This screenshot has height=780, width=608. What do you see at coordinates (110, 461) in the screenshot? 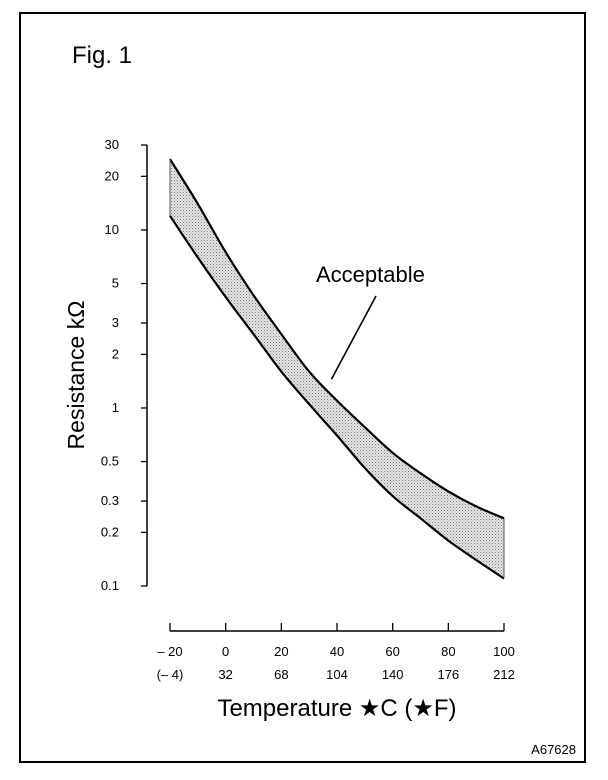
I see `y-tick-label: 0.5` at bounding box center [110, 461].